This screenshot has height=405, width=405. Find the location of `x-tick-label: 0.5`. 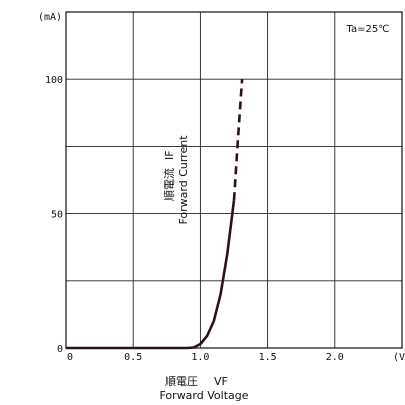

x-tick-label: 0.5 is located at coordinates (133, 357).